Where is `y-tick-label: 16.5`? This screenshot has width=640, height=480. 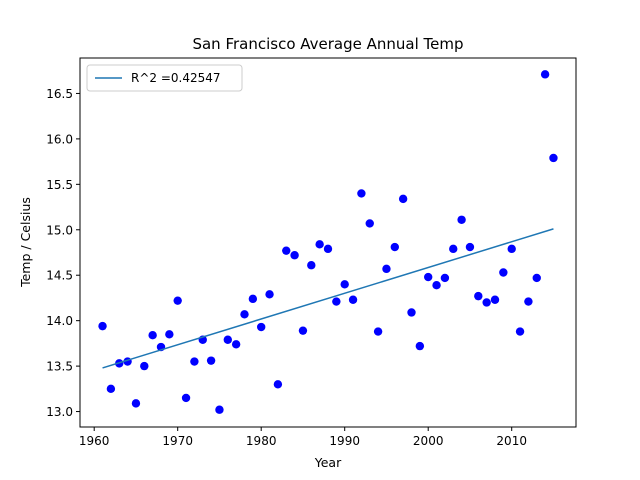
y-tick-label: 16.5 is located at coordinates (59, 94).